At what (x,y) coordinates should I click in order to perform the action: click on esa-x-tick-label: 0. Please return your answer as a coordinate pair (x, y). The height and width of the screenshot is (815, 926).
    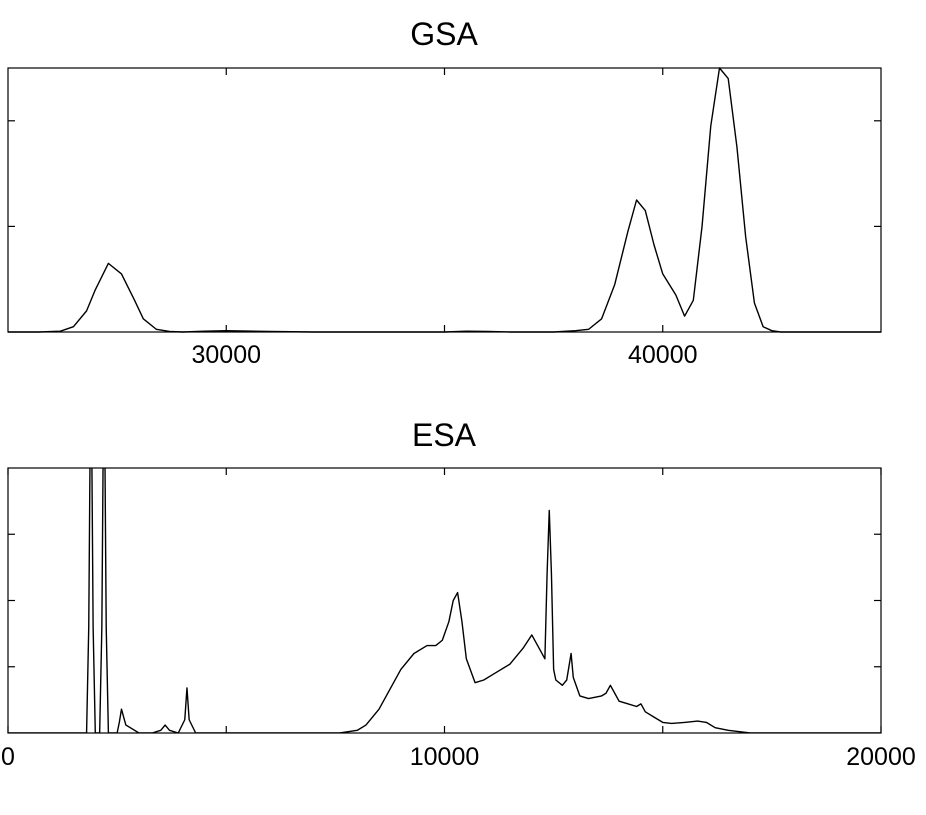
    Looking at the image, I should click on (8, 757).